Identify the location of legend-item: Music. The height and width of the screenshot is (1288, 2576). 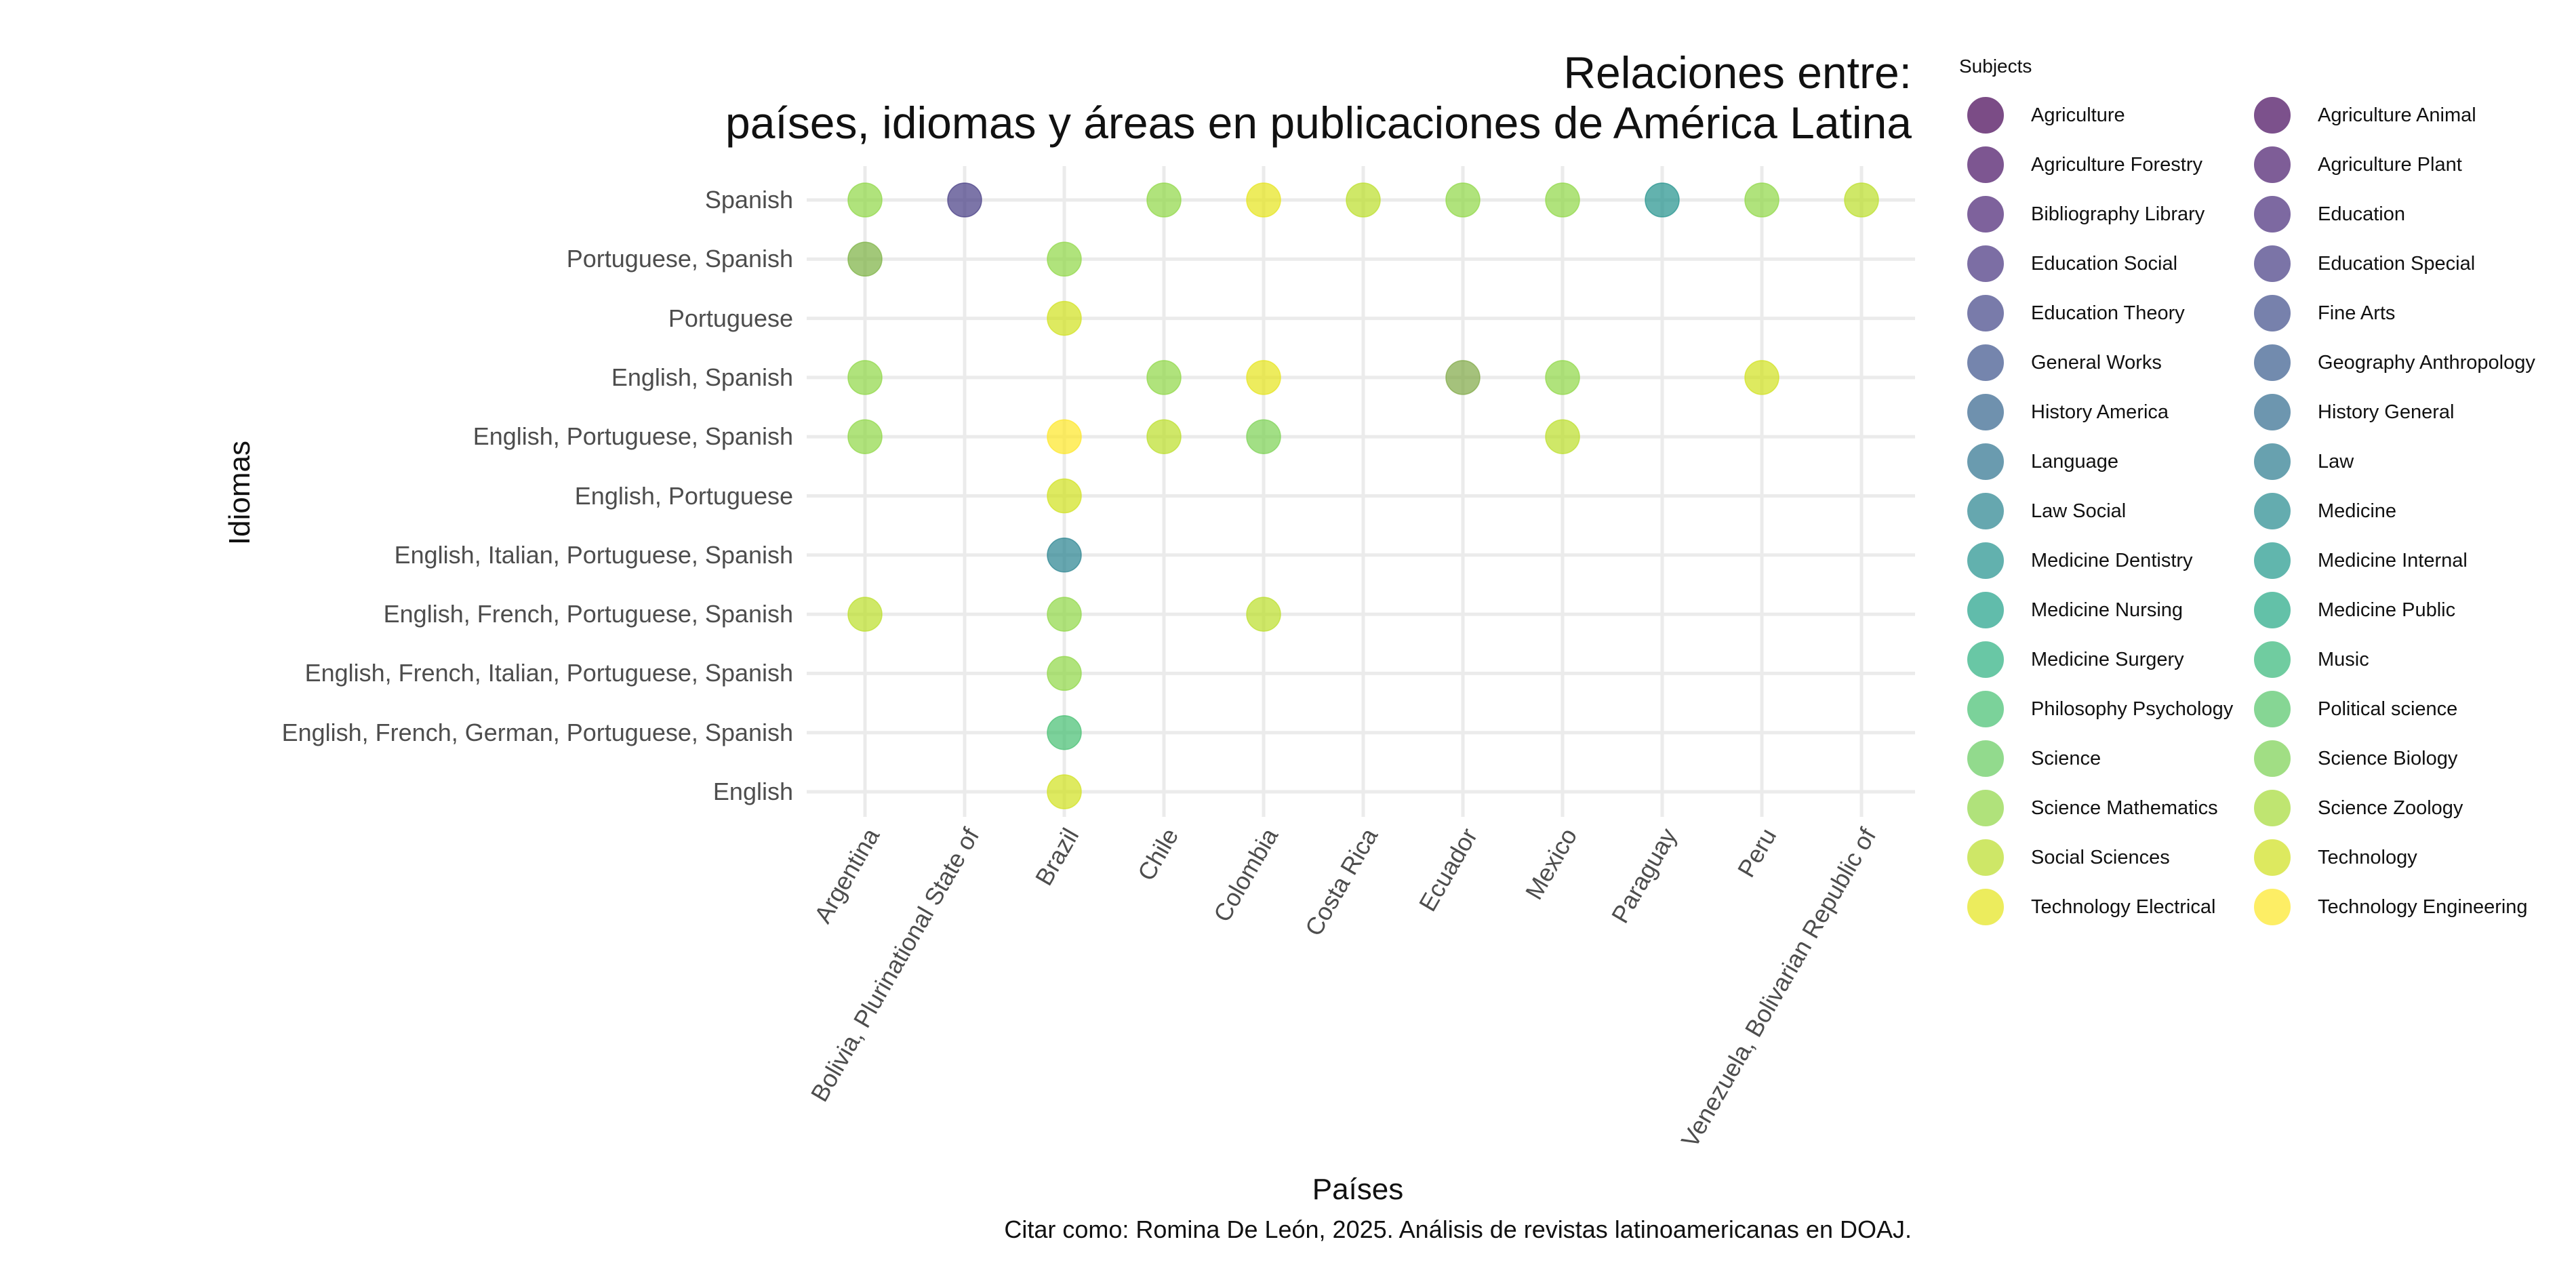
(2311, 659).